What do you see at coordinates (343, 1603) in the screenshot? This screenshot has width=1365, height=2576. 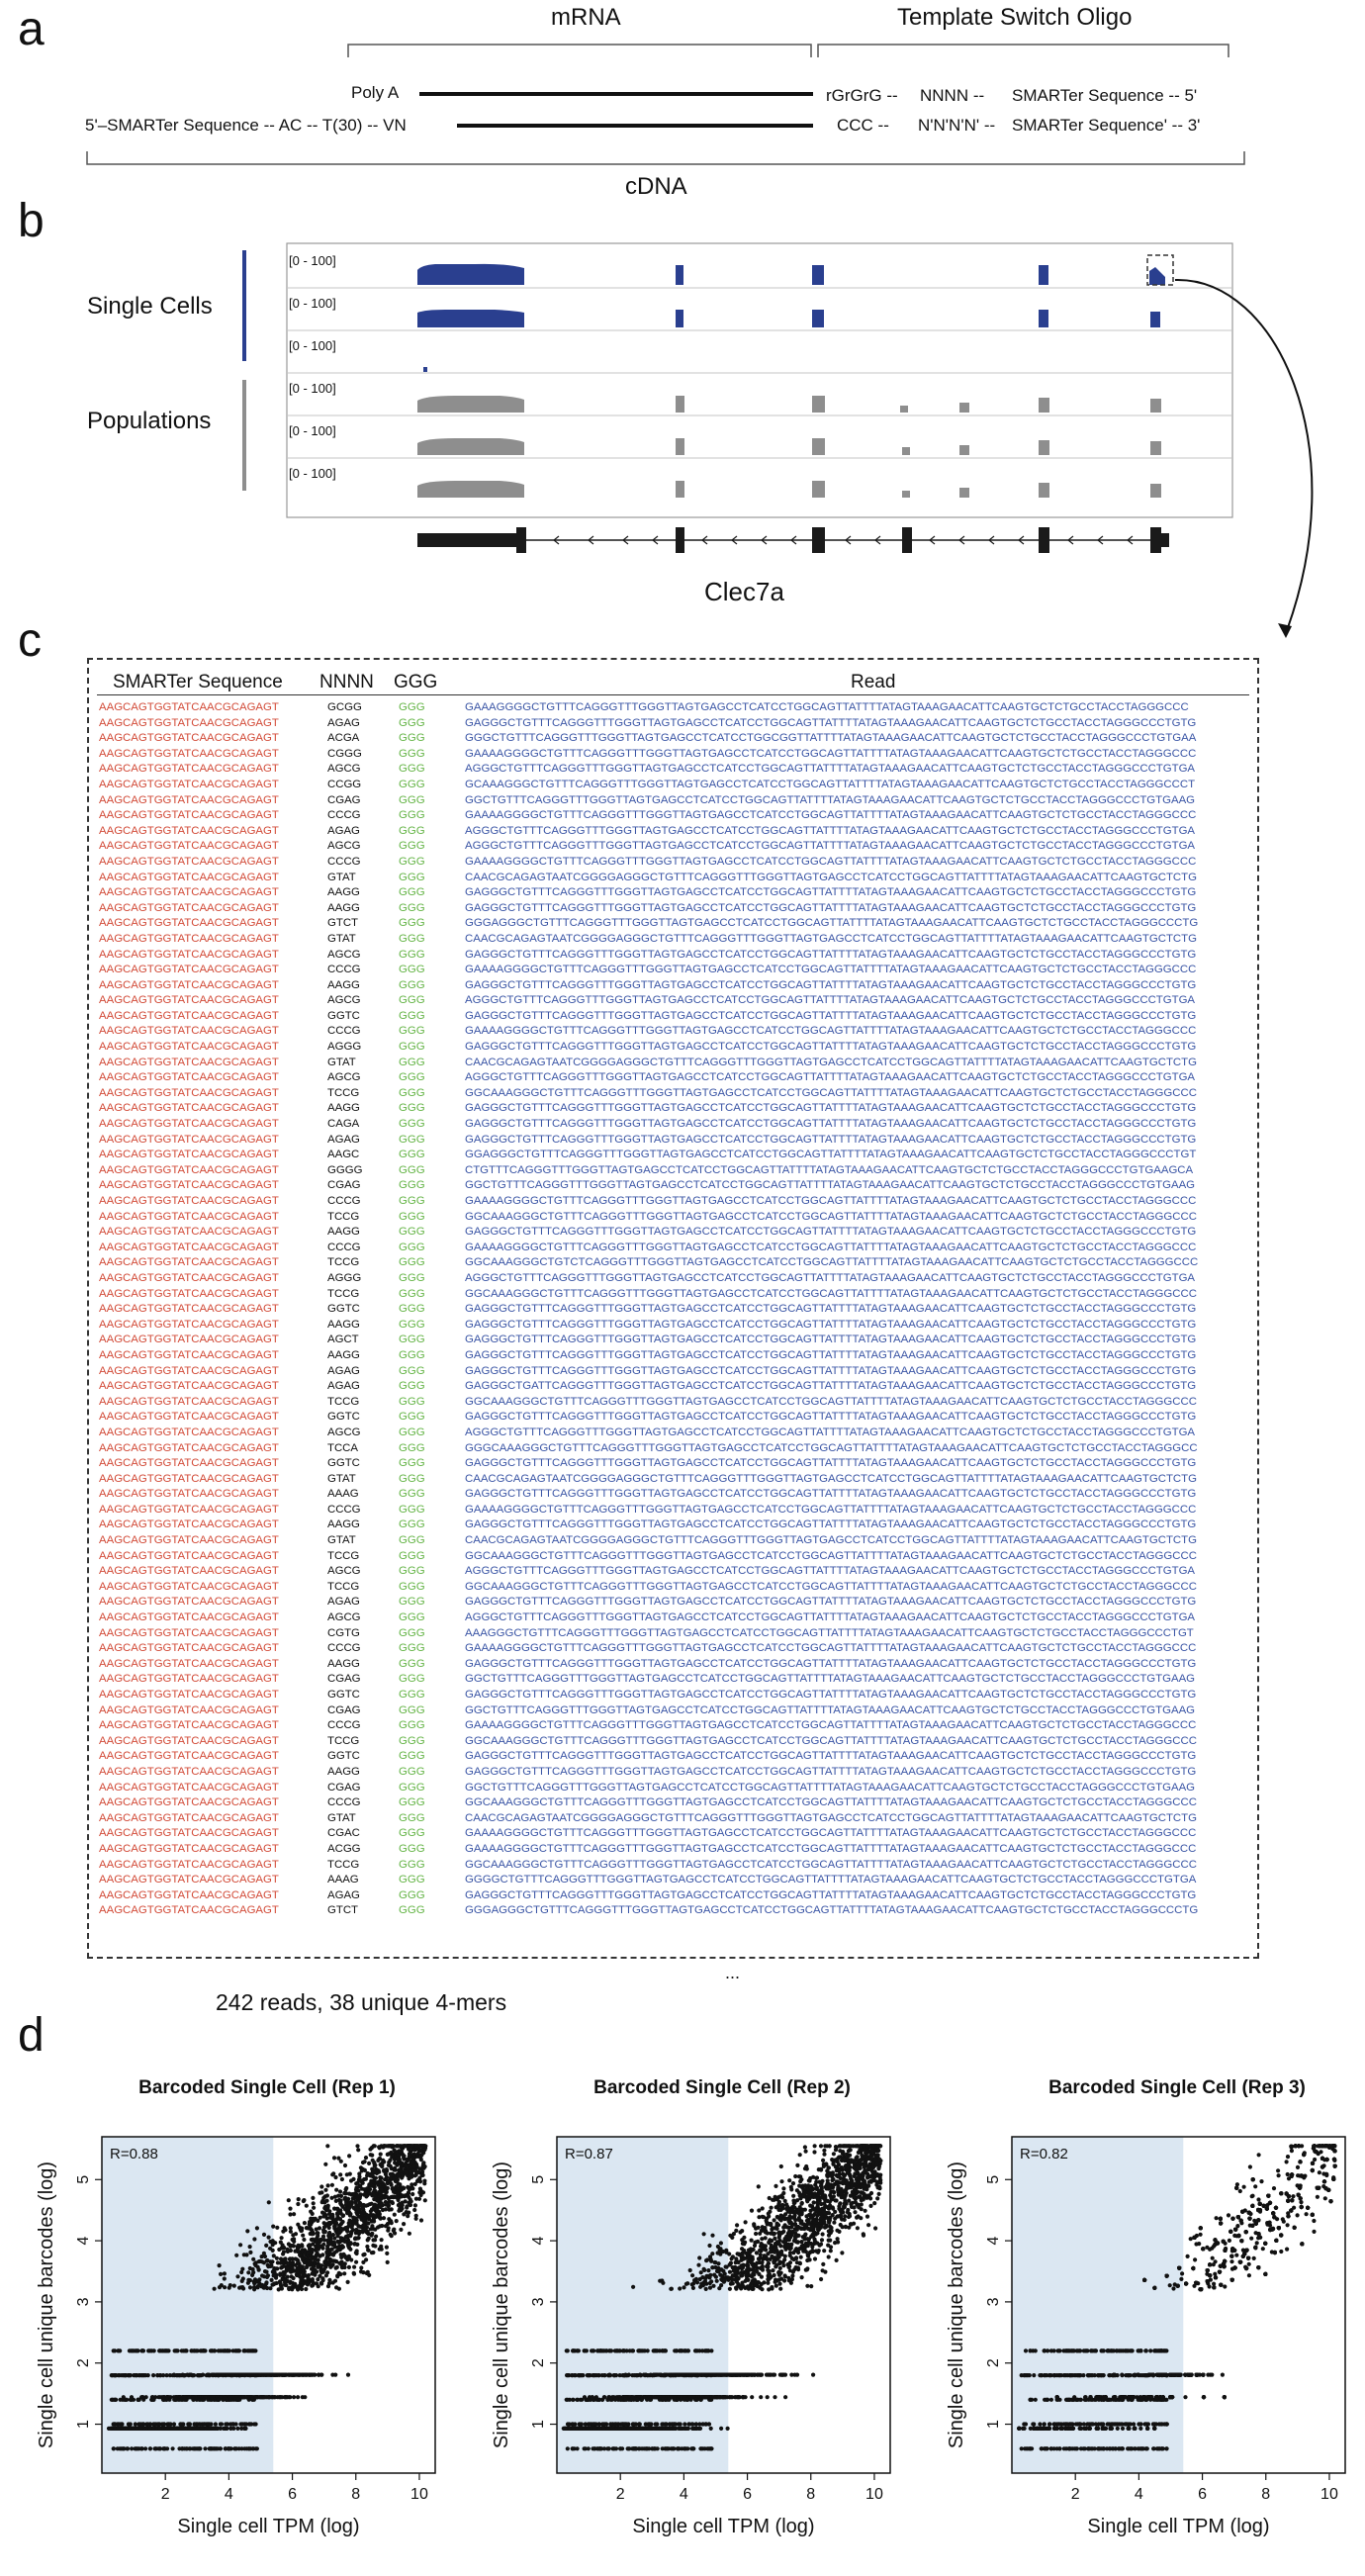 I see `nnnn-cell: AGAG` at bounding box center [343, 1603].